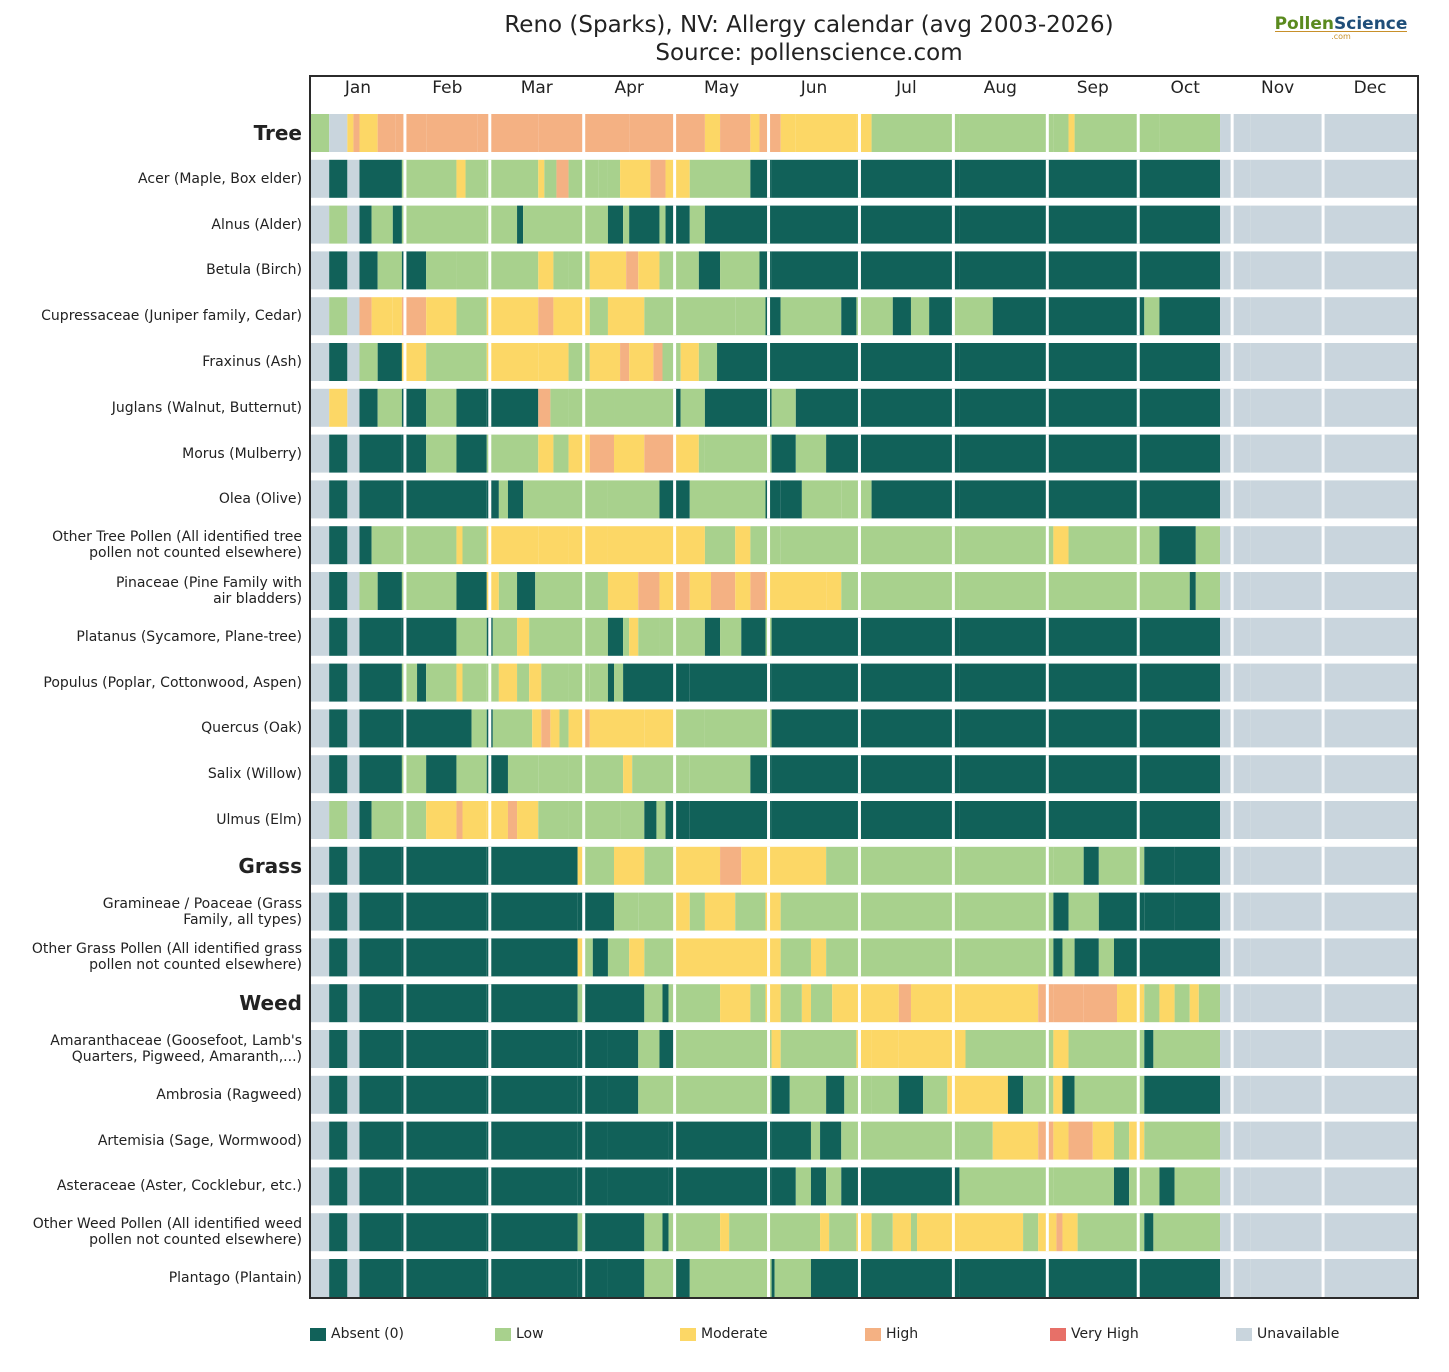 Image resolution: width=1449 pixels, height=1372 pixels. What do you see at coordinates (1341, 36) in the screenshot?
I see `logo-domain: .com` at bounding box center [1341, 36].